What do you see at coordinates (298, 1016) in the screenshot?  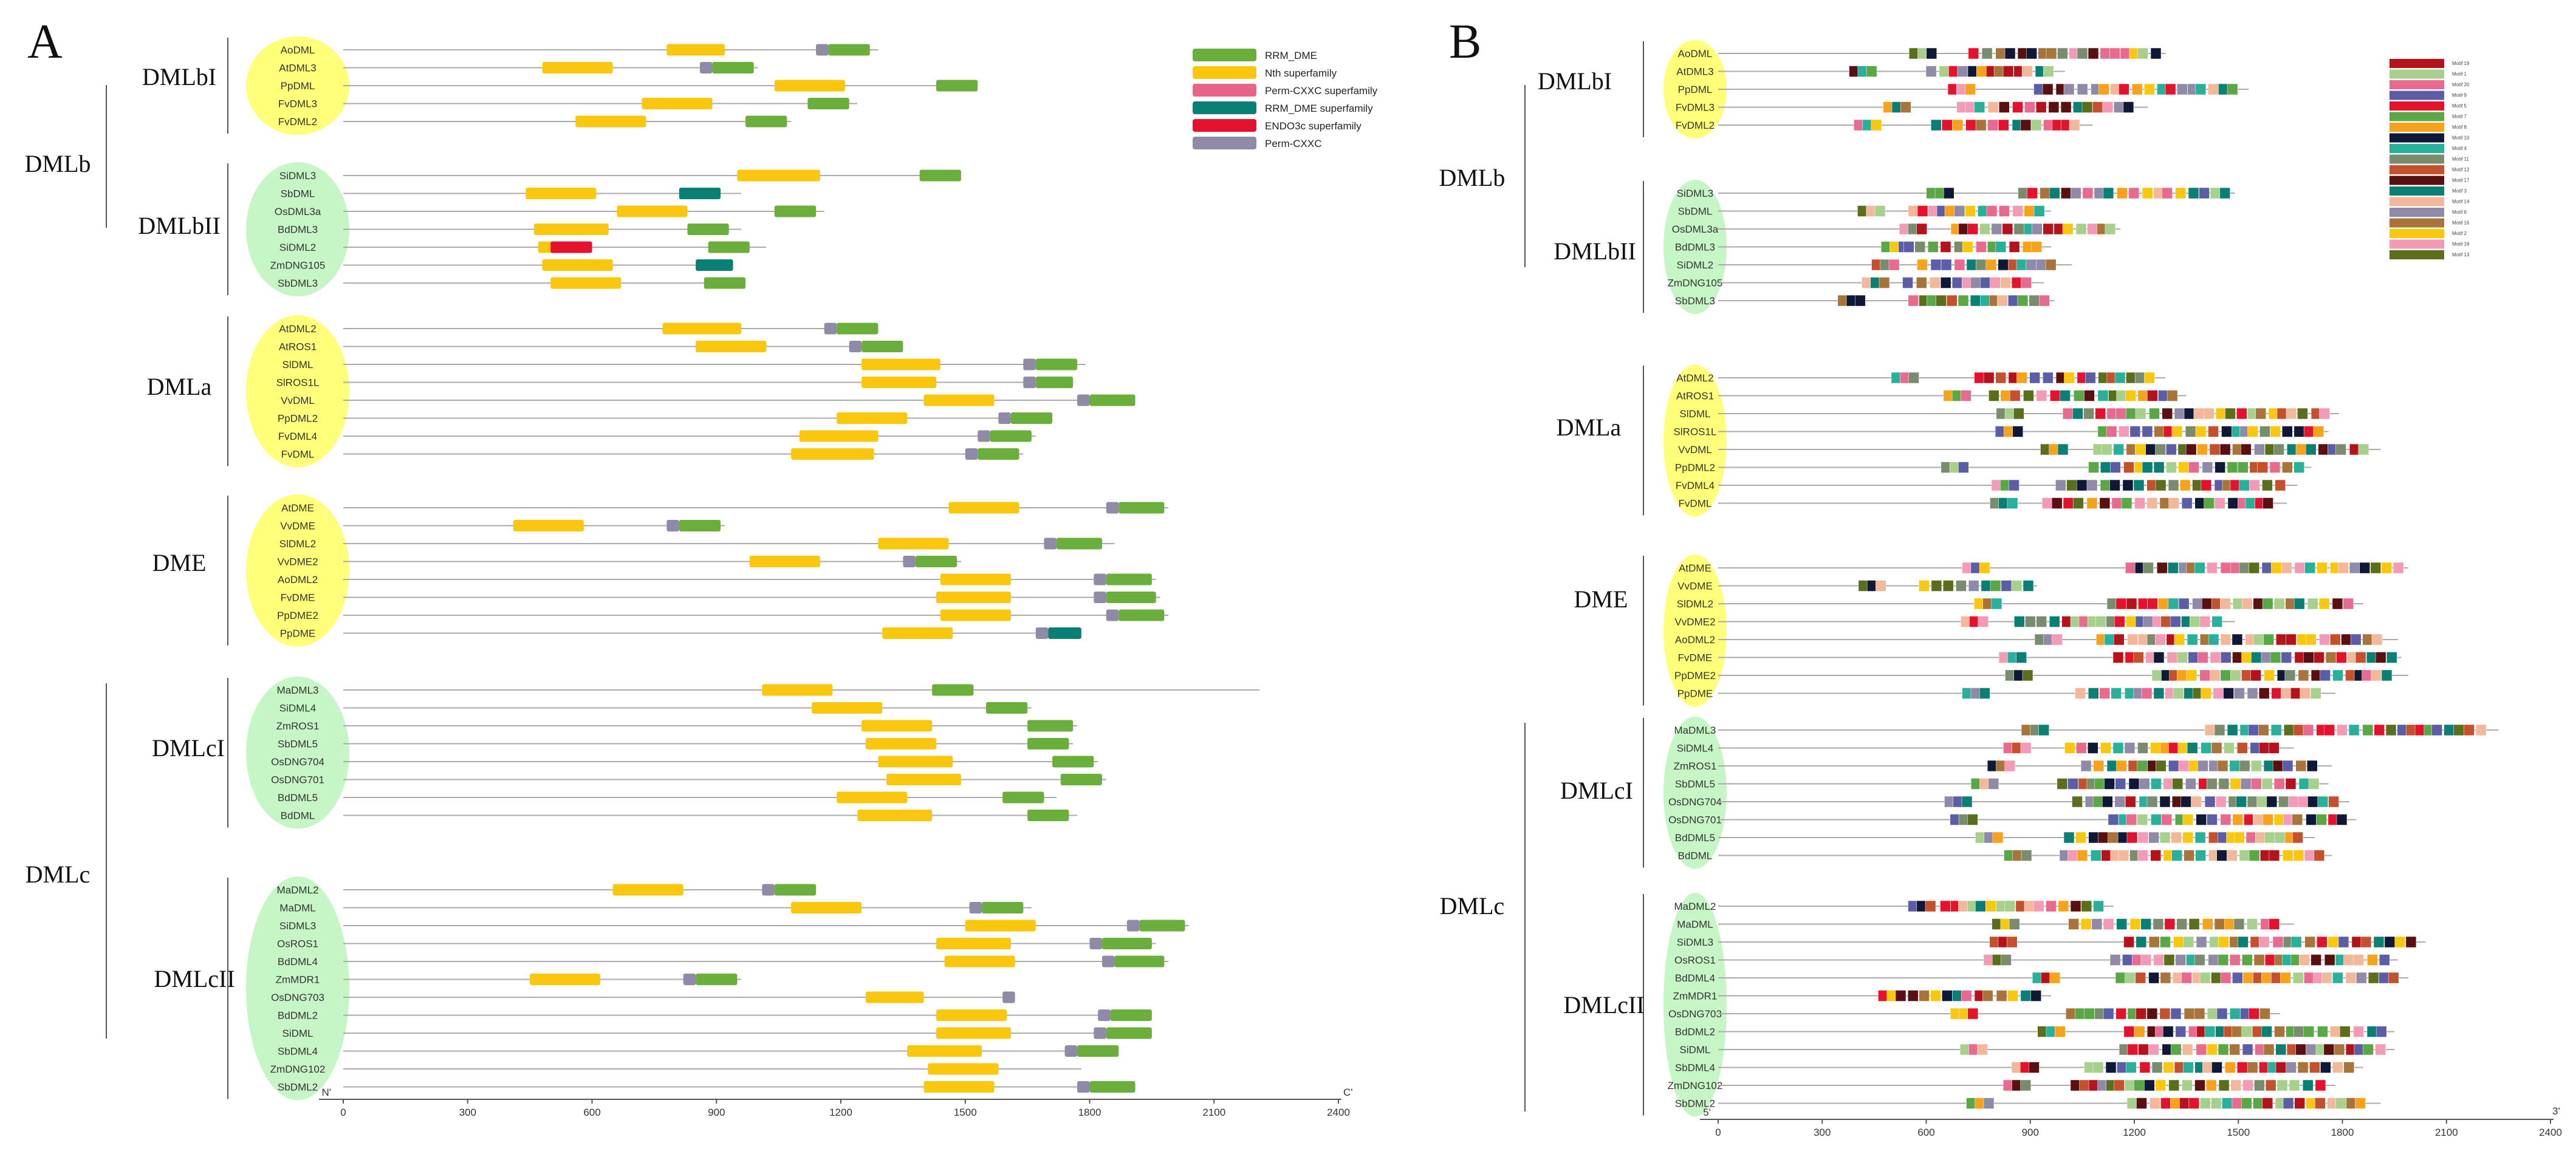 I see `gene-label: BdDML2` at bounding box center [298, 1016].